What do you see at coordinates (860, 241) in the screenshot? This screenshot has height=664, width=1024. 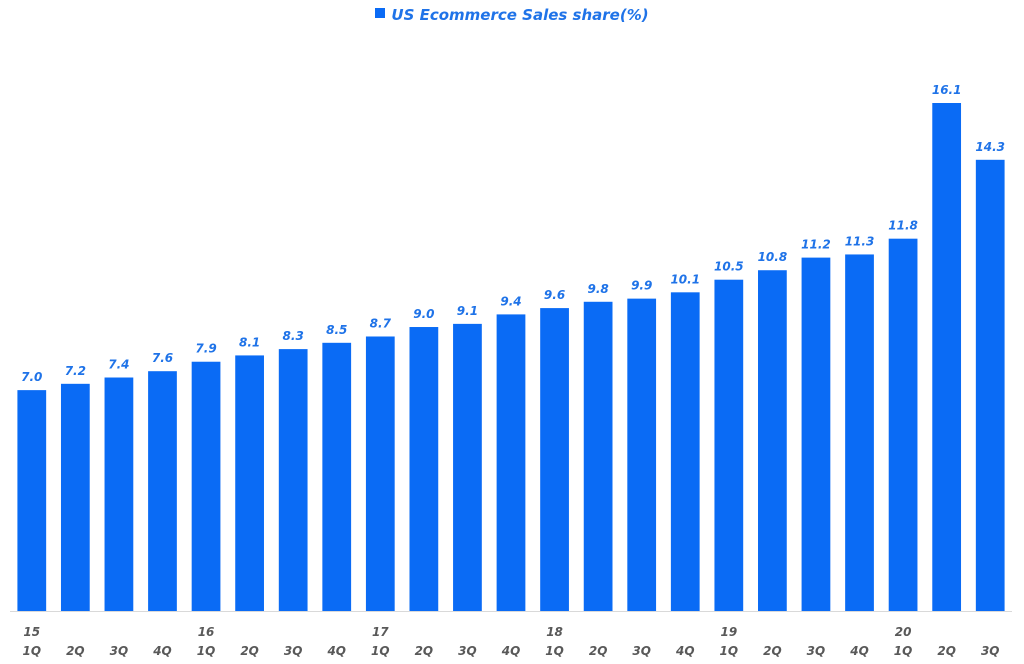 I see `data-label: 11.3` at bounding box center [860, 241].